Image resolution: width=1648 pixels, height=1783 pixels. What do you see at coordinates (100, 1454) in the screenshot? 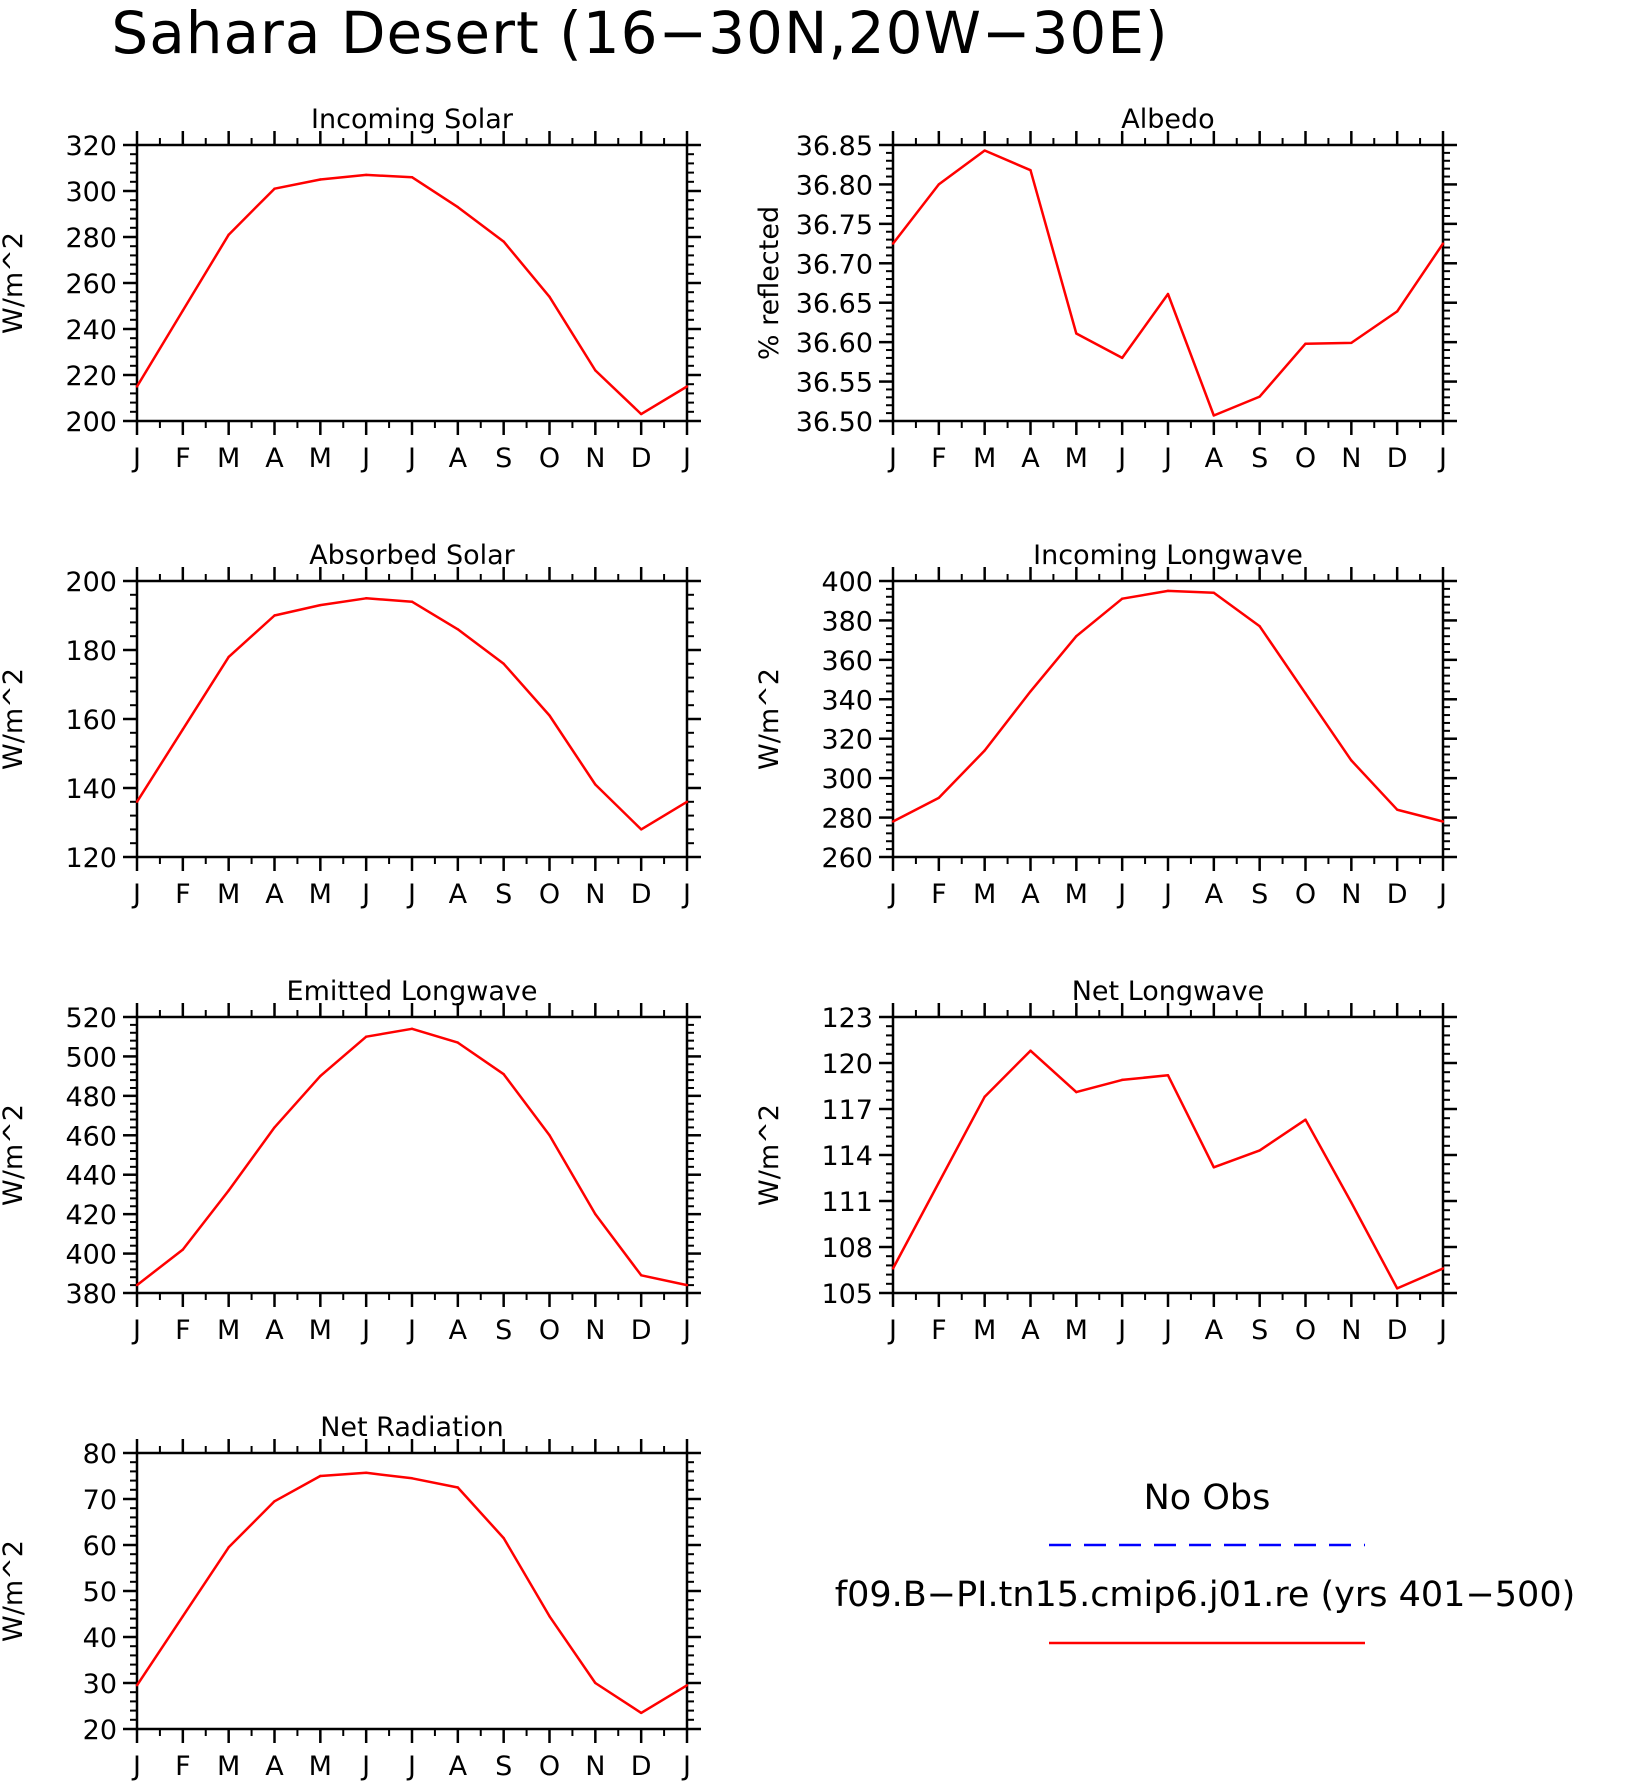
I see `y-tick-label: 80` at bounding box center [100, 1454].